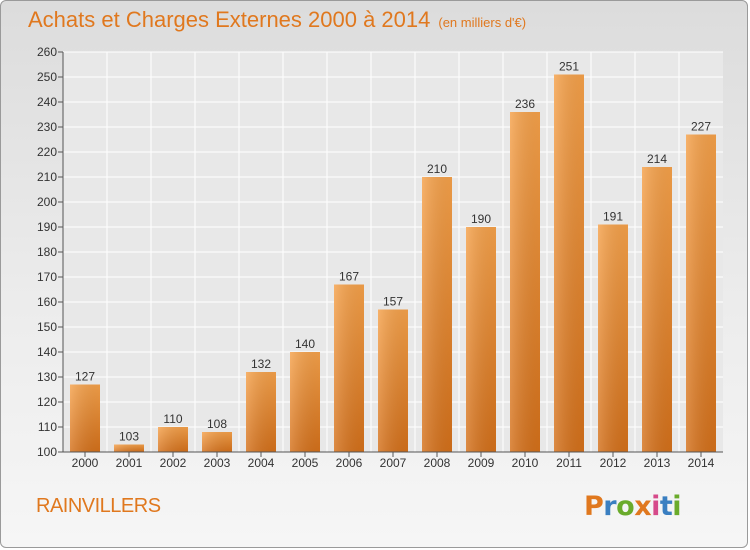 The width and height of the screenshot is (750, 550). What do you see at coordinates (349, 463) in the screenshot?
I see `x-tick-label: 2006` at bounding box center [349, 463].